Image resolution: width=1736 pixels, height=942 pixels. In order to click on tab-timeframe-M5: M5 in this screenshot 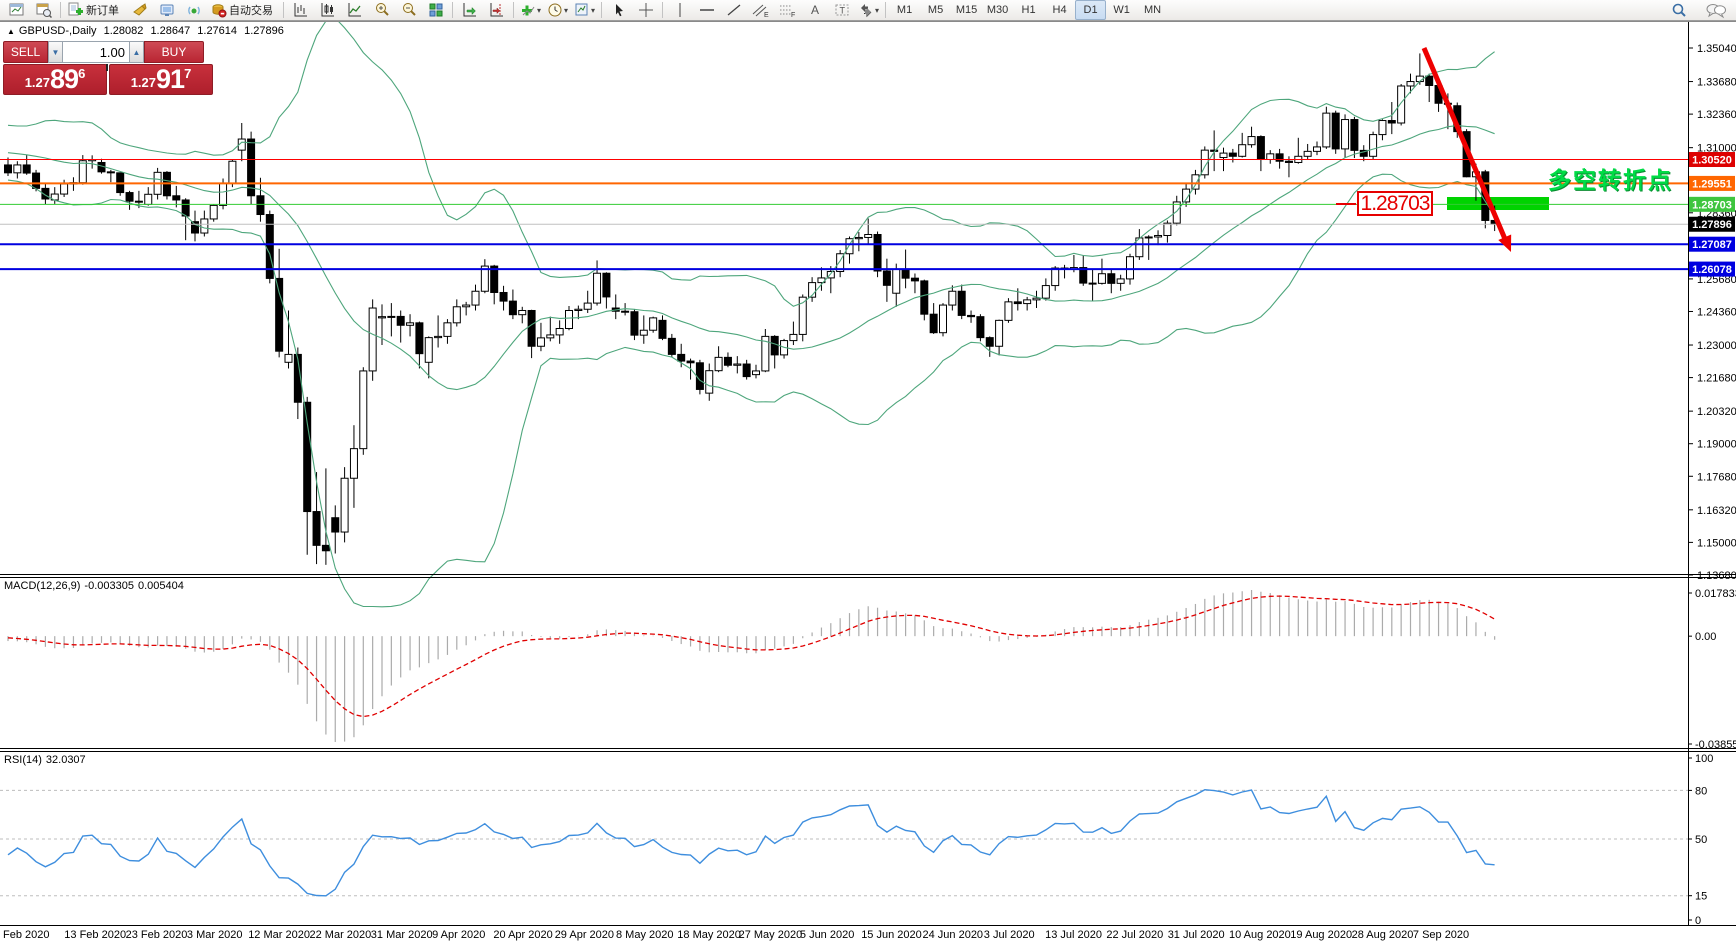, I will do `click(935, 10)`.